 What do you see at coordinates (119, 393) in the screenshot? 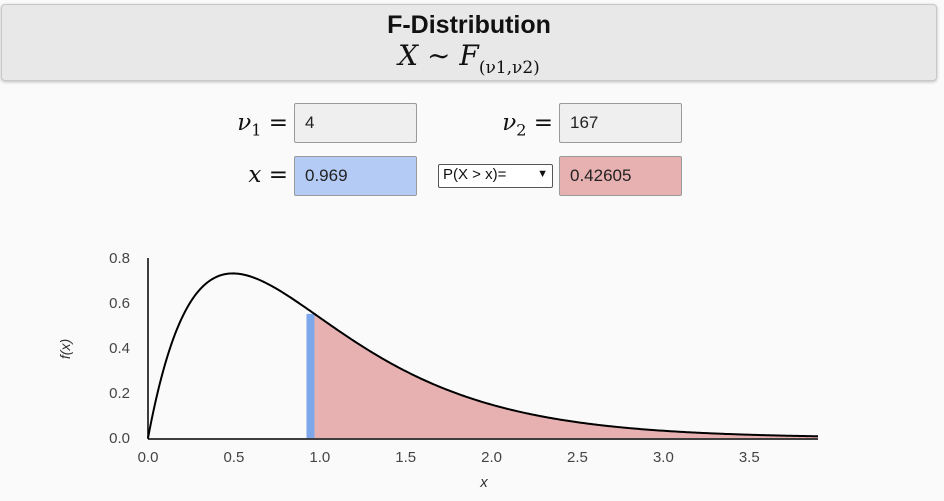
I see `y-tick-label: 0.2` at bounding box center [119, 393].